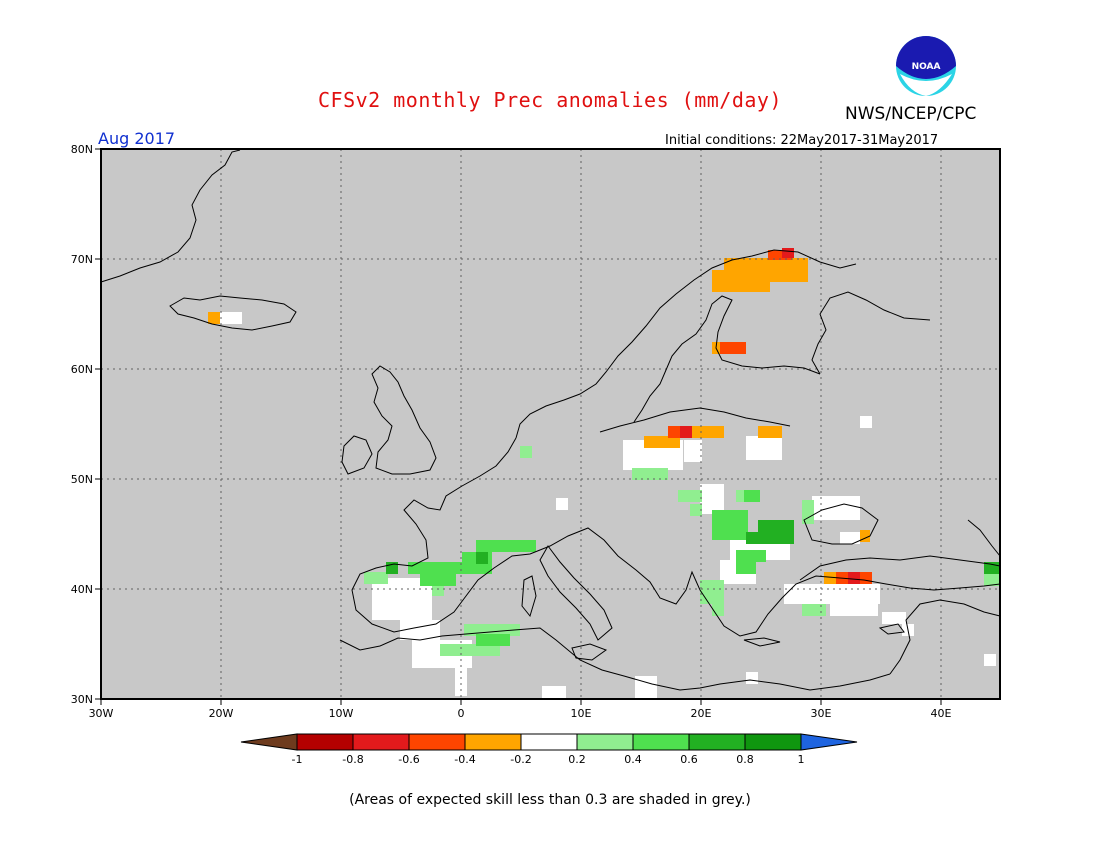  What do you see at coordinates (520, 759) in the screenshot?
I see `colorbar-label: -0.2` at bounding box center [520, 759].